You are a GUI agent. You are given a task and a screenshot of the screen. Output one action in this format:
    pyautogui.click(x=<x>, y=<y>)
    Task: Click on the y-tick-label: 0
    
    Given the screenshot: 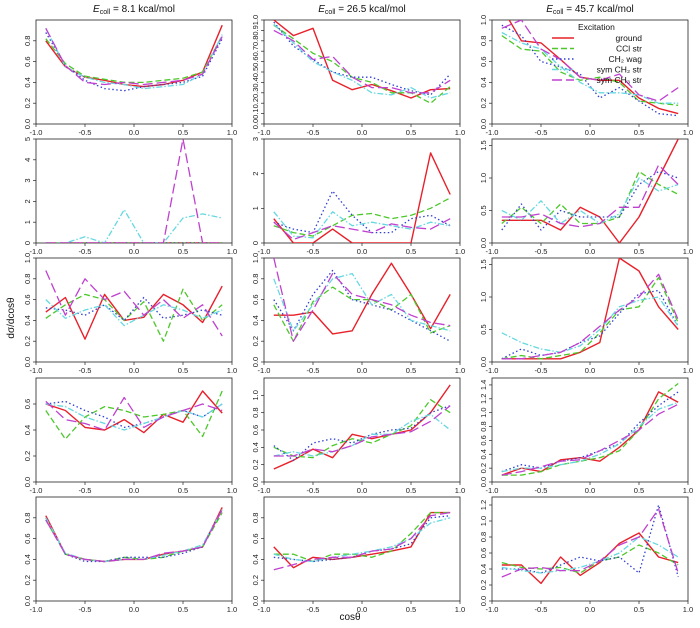 What is the action you would take?
    pyautogui.click(x=27, y=243)
    